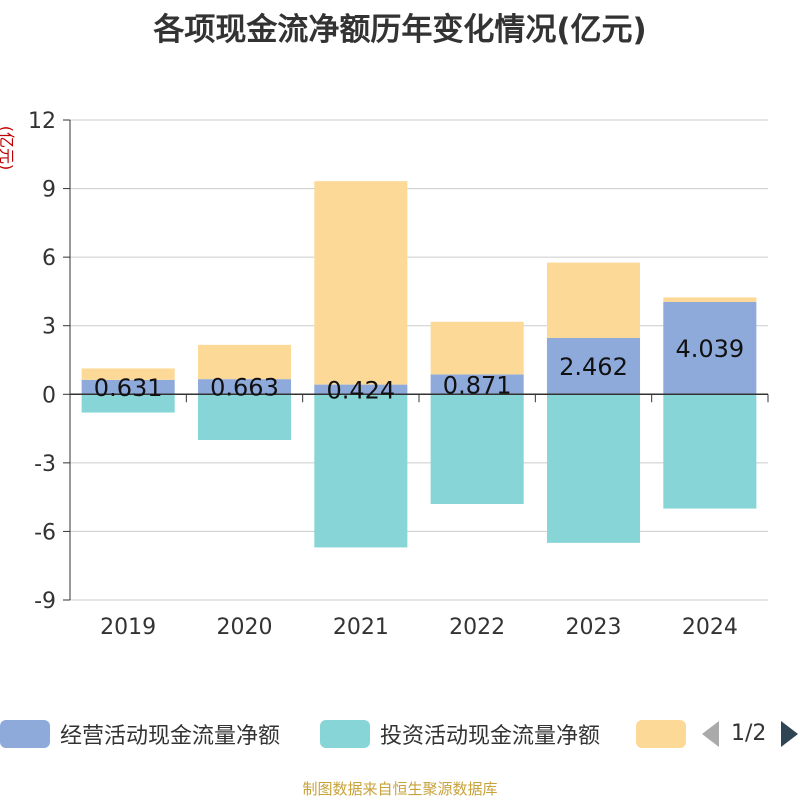 The image size is (800, 800). Describe the element at coordinates (245, 627) in the screenshot. I see `x-tick-label: 2020` at that location.